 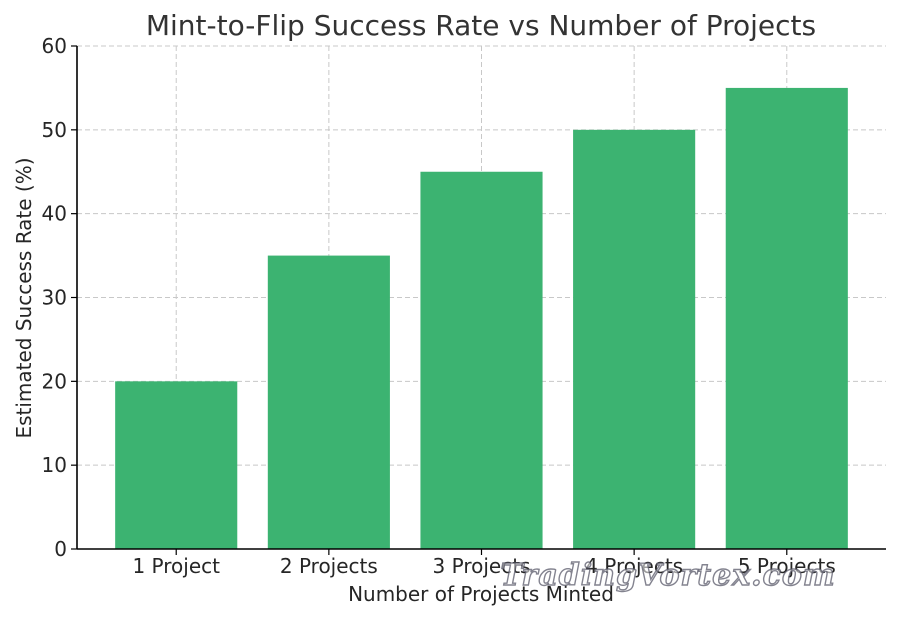 I want to click on y-tick-label: 60, so click(x=54, y=46).